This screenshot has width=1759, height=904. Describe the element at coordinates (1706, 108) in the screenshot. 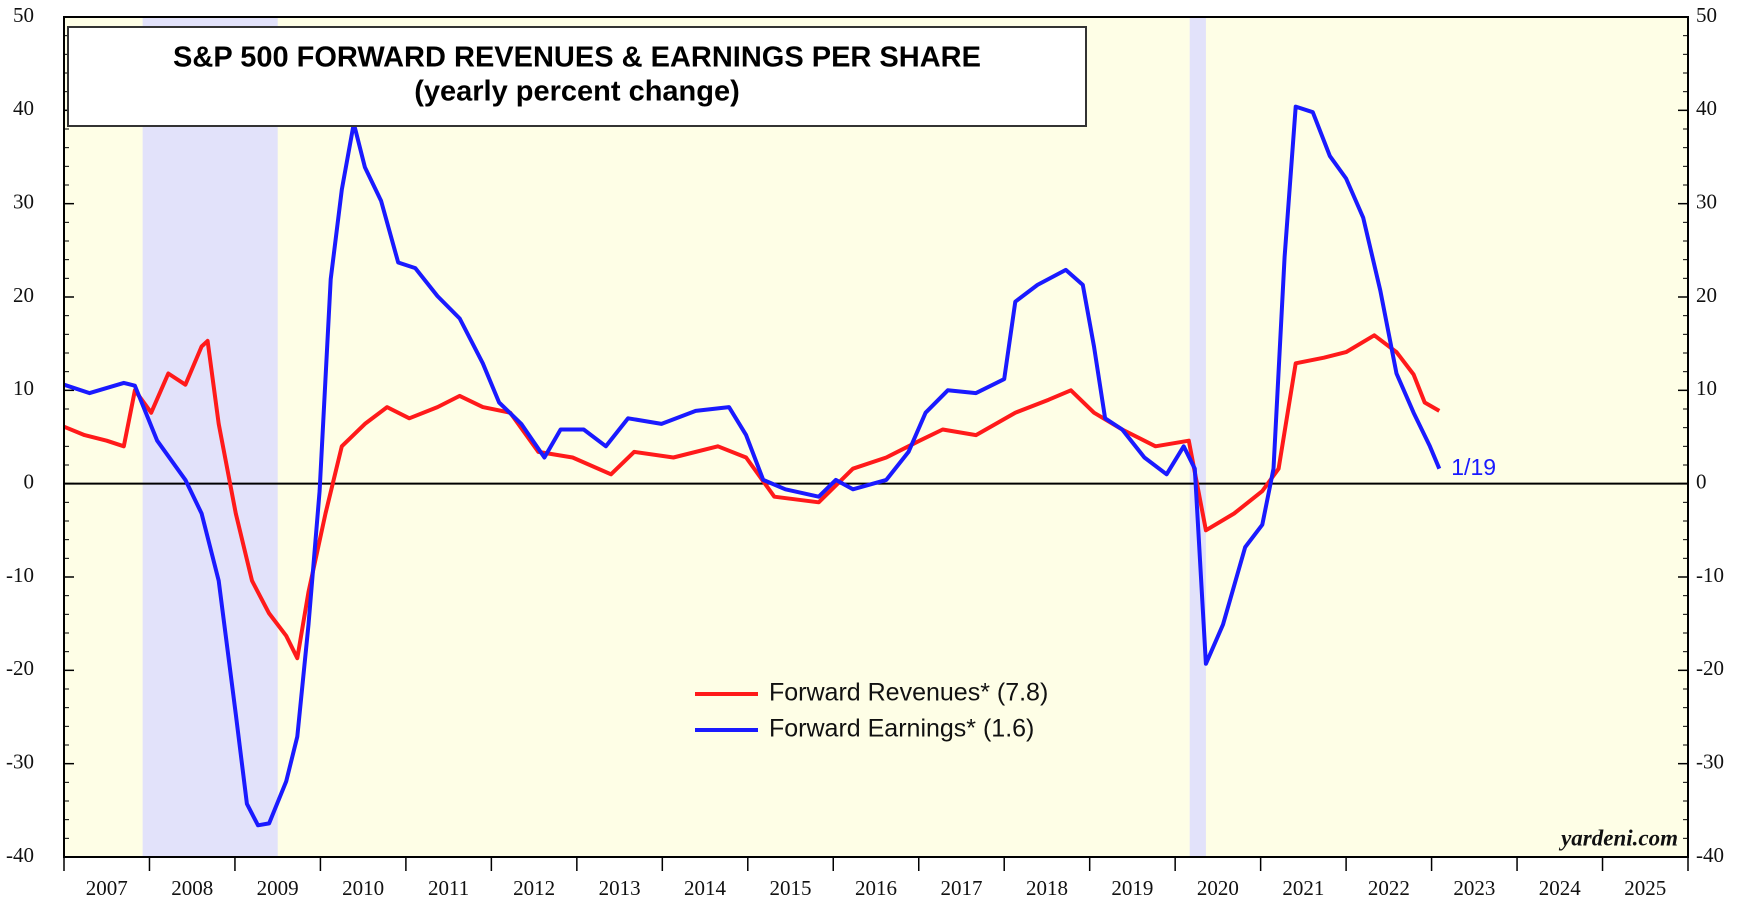

I see `y2-tick-label: 40` at that location.